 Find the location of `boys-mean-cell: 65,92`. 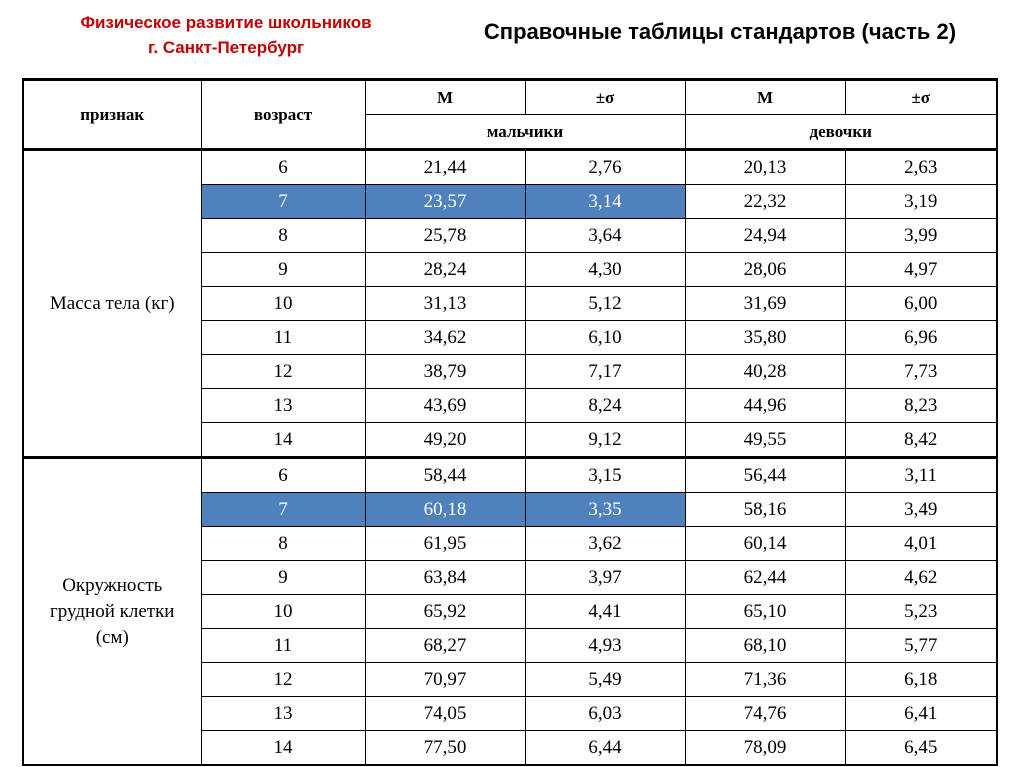

boys-mean-cell: 65,92 is located at coordinates (445, 611).